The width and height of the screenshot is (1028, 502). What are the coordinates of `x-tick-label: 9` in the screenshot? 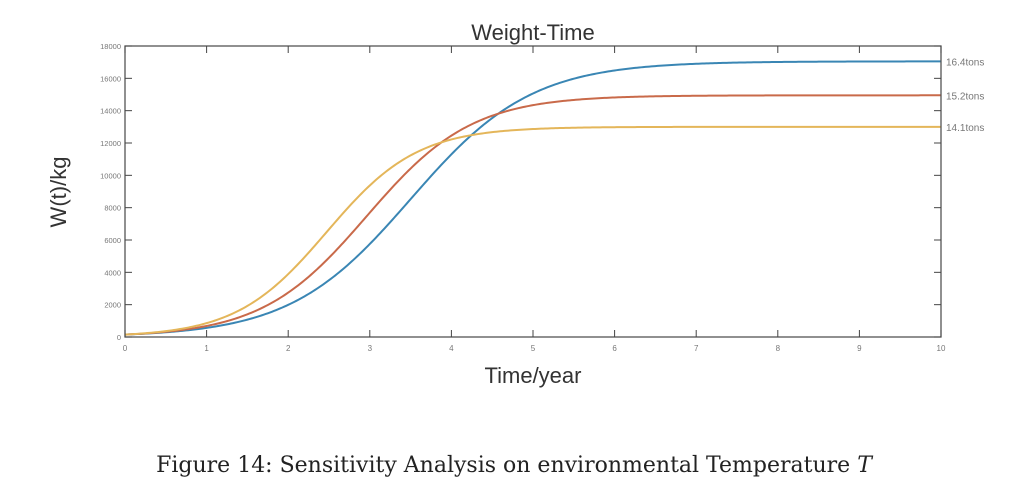 It's located at (859, 348).